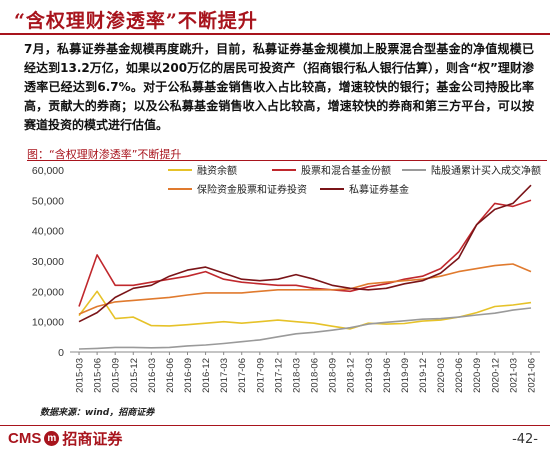  Describe the element at coordinates (224, 375) in the screenshot. I see `x-tick-label: 2017-03` at that location.